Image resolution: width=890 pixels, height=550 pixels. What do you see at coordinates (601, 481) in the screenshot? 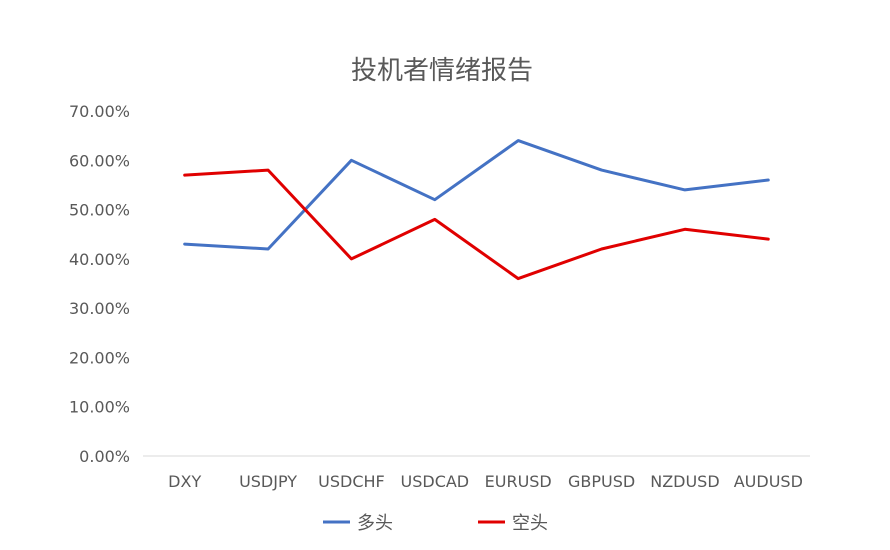
I see `x-tick-label: GBPUSD` at bounding box center [601, 481].